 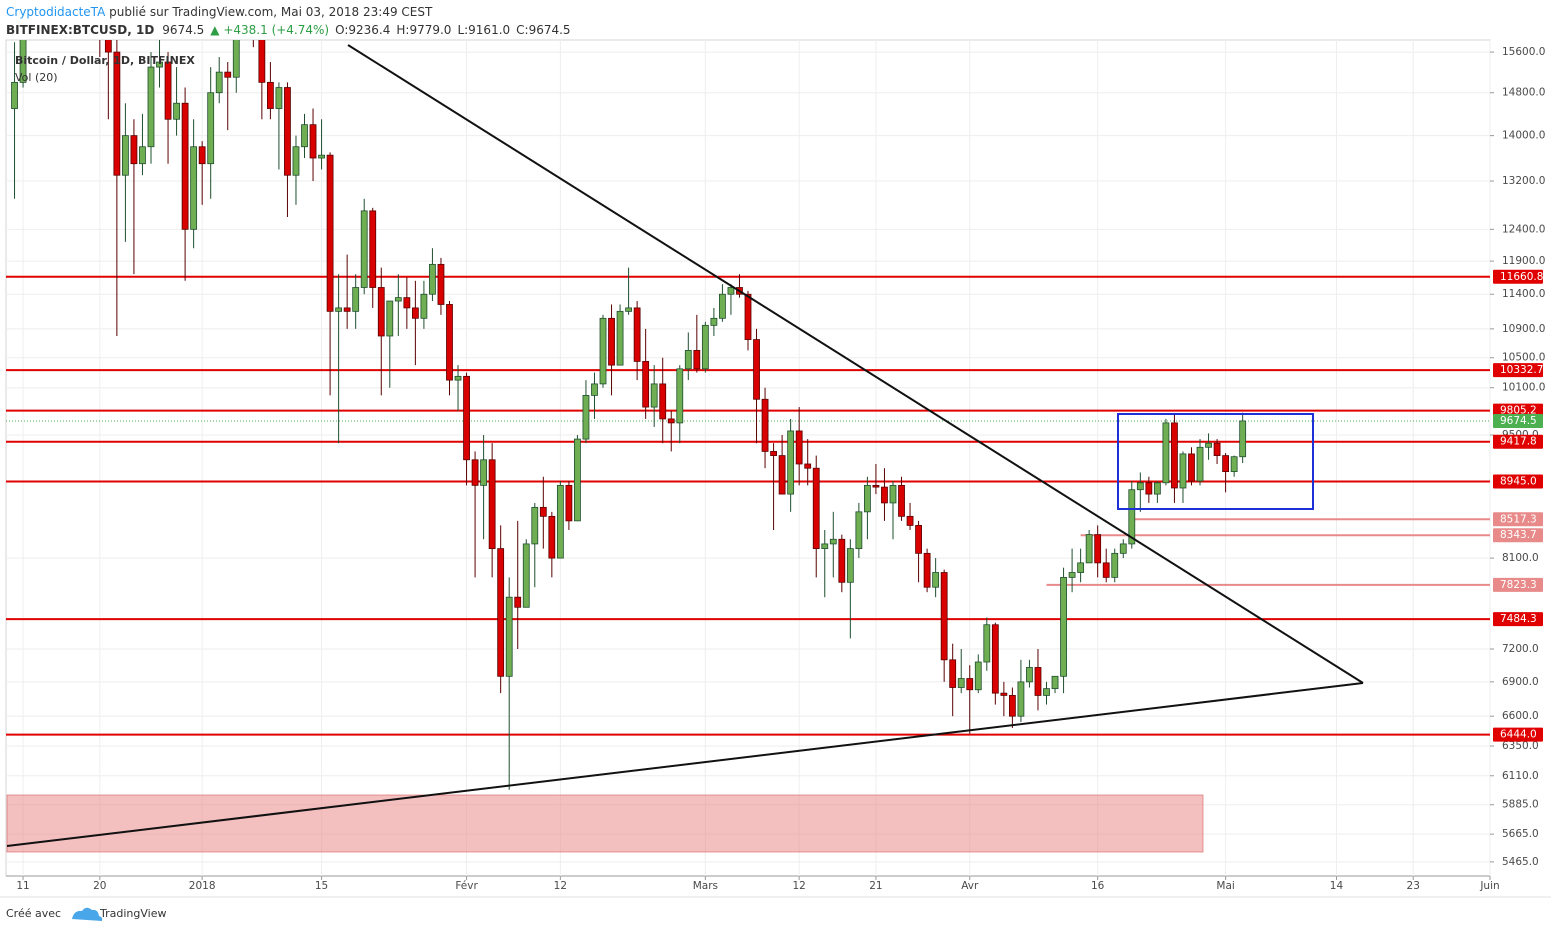 What do you see at coordinates (1523, 329) in the screenshot?
I see `y-tick-label: 10900.0` at bounding box center [1523, 329].